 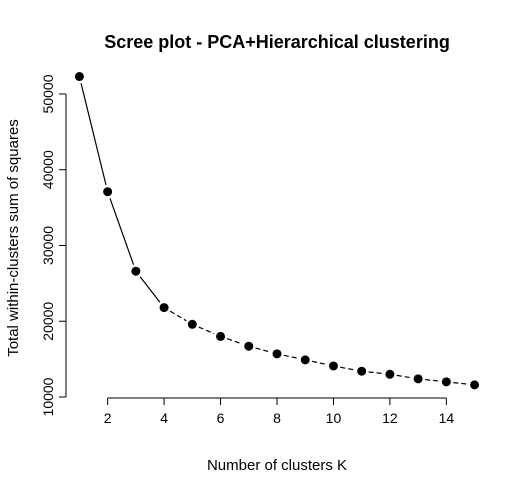 I want to click on y-tick-label: 40000, so click(x=48, y=169).